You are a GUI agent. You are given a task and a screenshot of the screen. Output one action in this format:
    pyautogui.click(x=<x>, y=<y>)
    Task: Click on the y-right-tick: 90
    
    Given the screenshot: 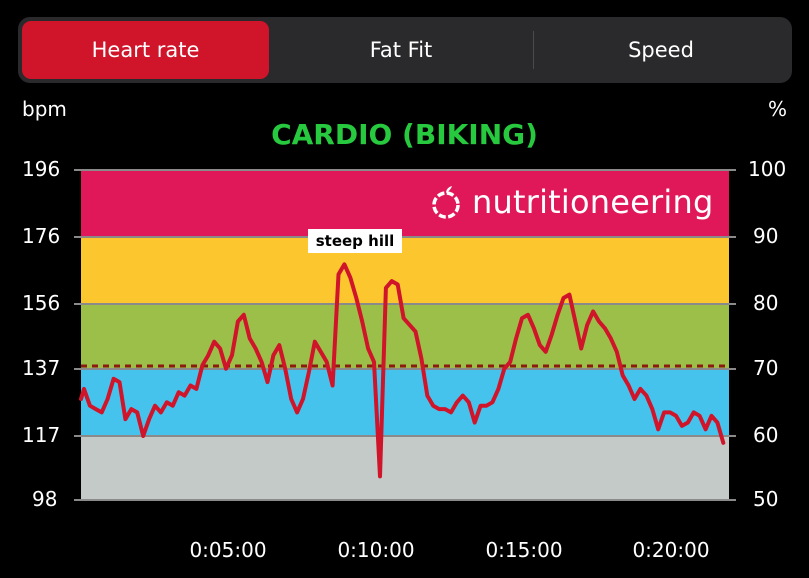 What is the action you would take?
    pyautogui.click(x=766, y=236)
    